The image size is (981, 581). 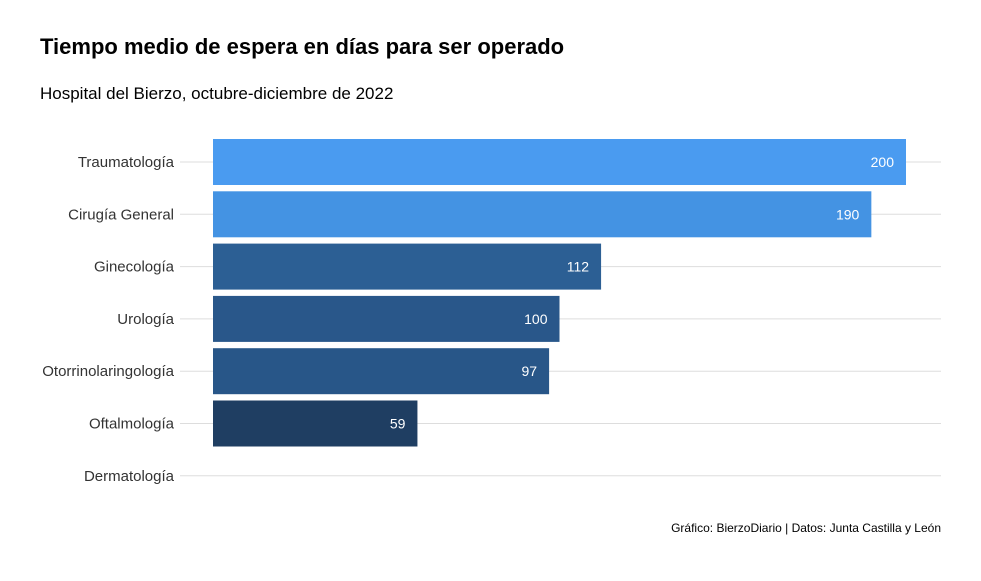 What do you see at coordinates (536, 319) in the screenshot?
I see `data-label: 100` at bounding box center [536, 319].